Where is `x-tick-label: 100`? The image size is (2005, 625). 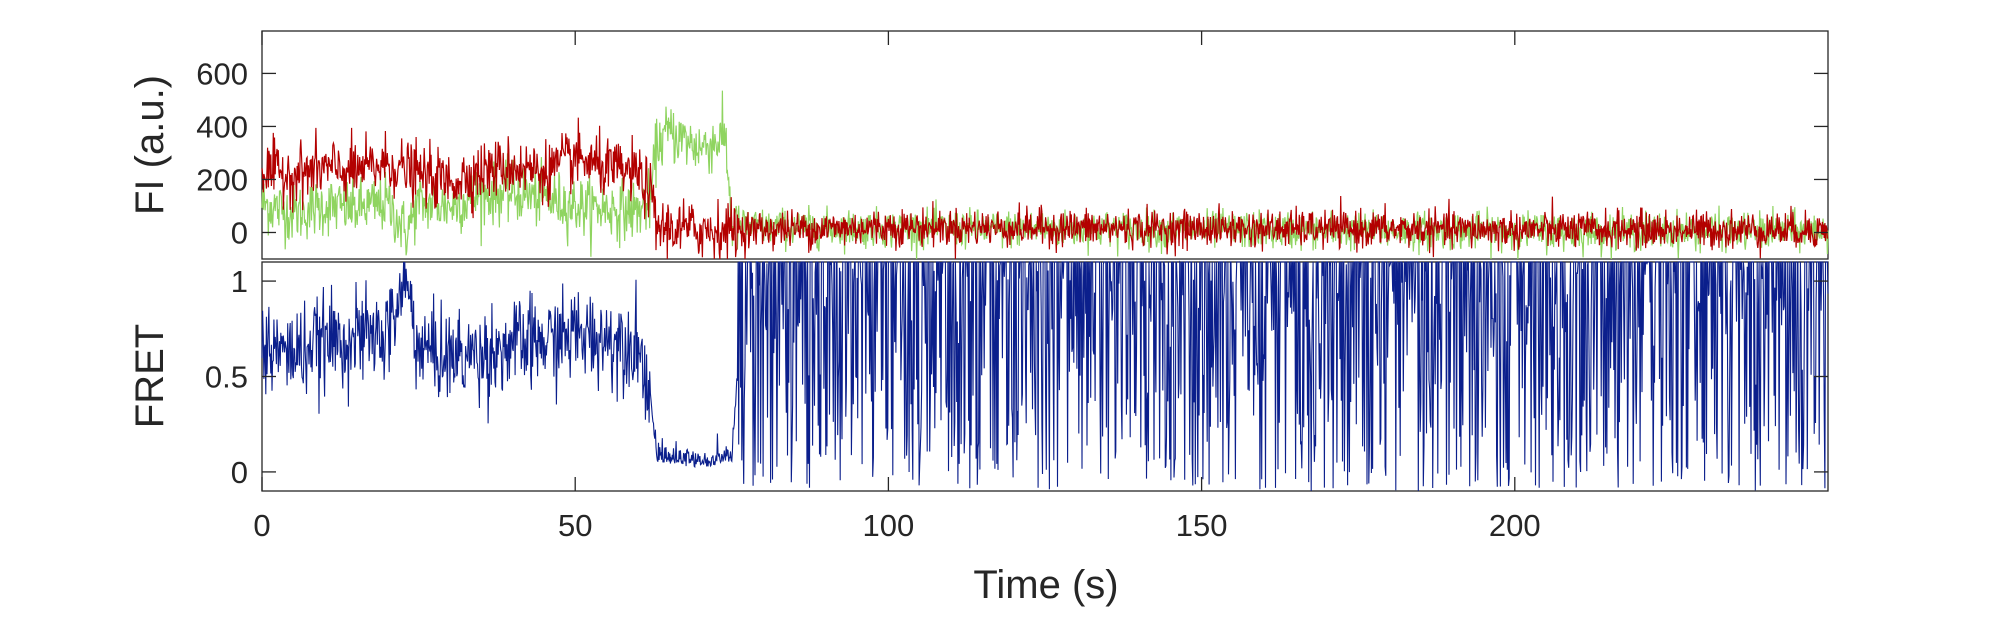
x-tick-label: 100 is located at coordinates (889, 525).